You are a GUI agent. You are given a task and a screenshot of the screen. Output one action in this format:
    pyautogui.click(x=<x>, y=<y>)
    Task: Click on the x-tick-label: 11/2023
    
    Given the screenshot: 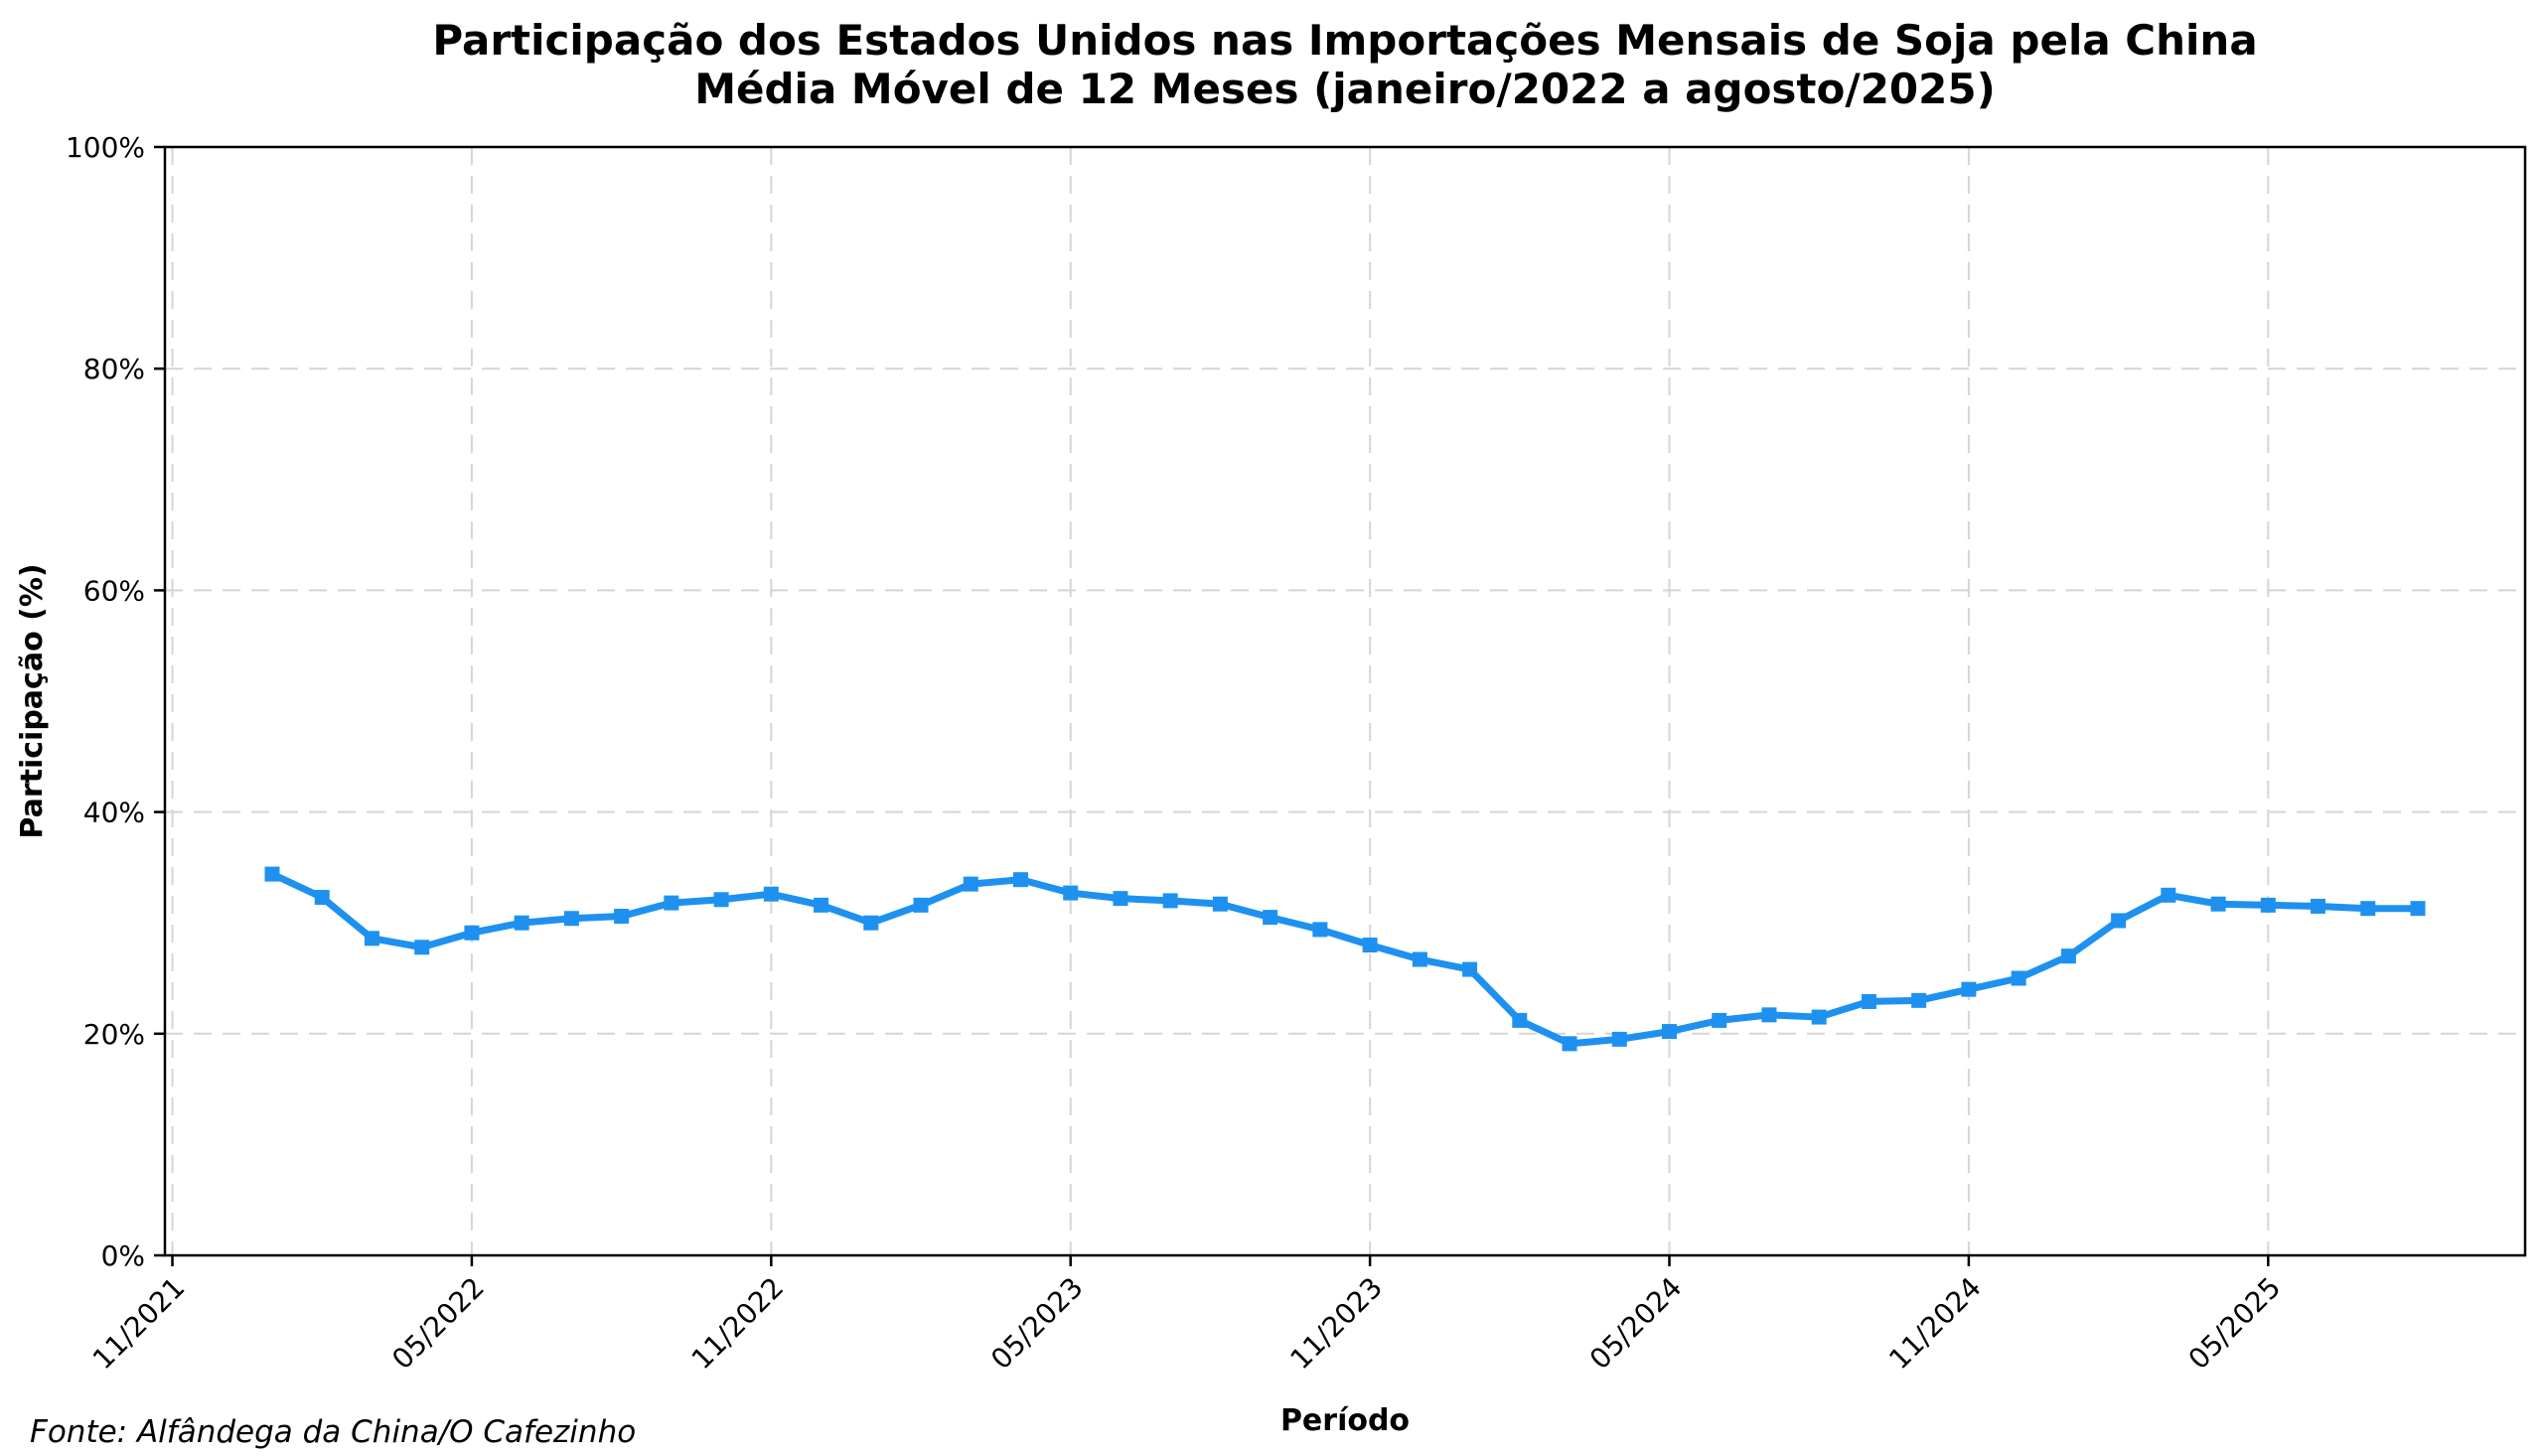 What is the action you would take?
    pyautogui.click(x=1336, y=1324)
    